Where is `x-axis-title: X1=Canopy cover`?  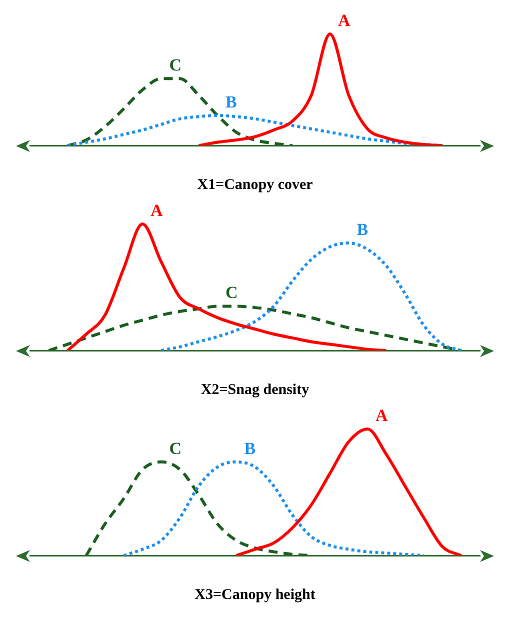
x-axis-title: X1=Canopy cover is located at coordinates (255, 184).